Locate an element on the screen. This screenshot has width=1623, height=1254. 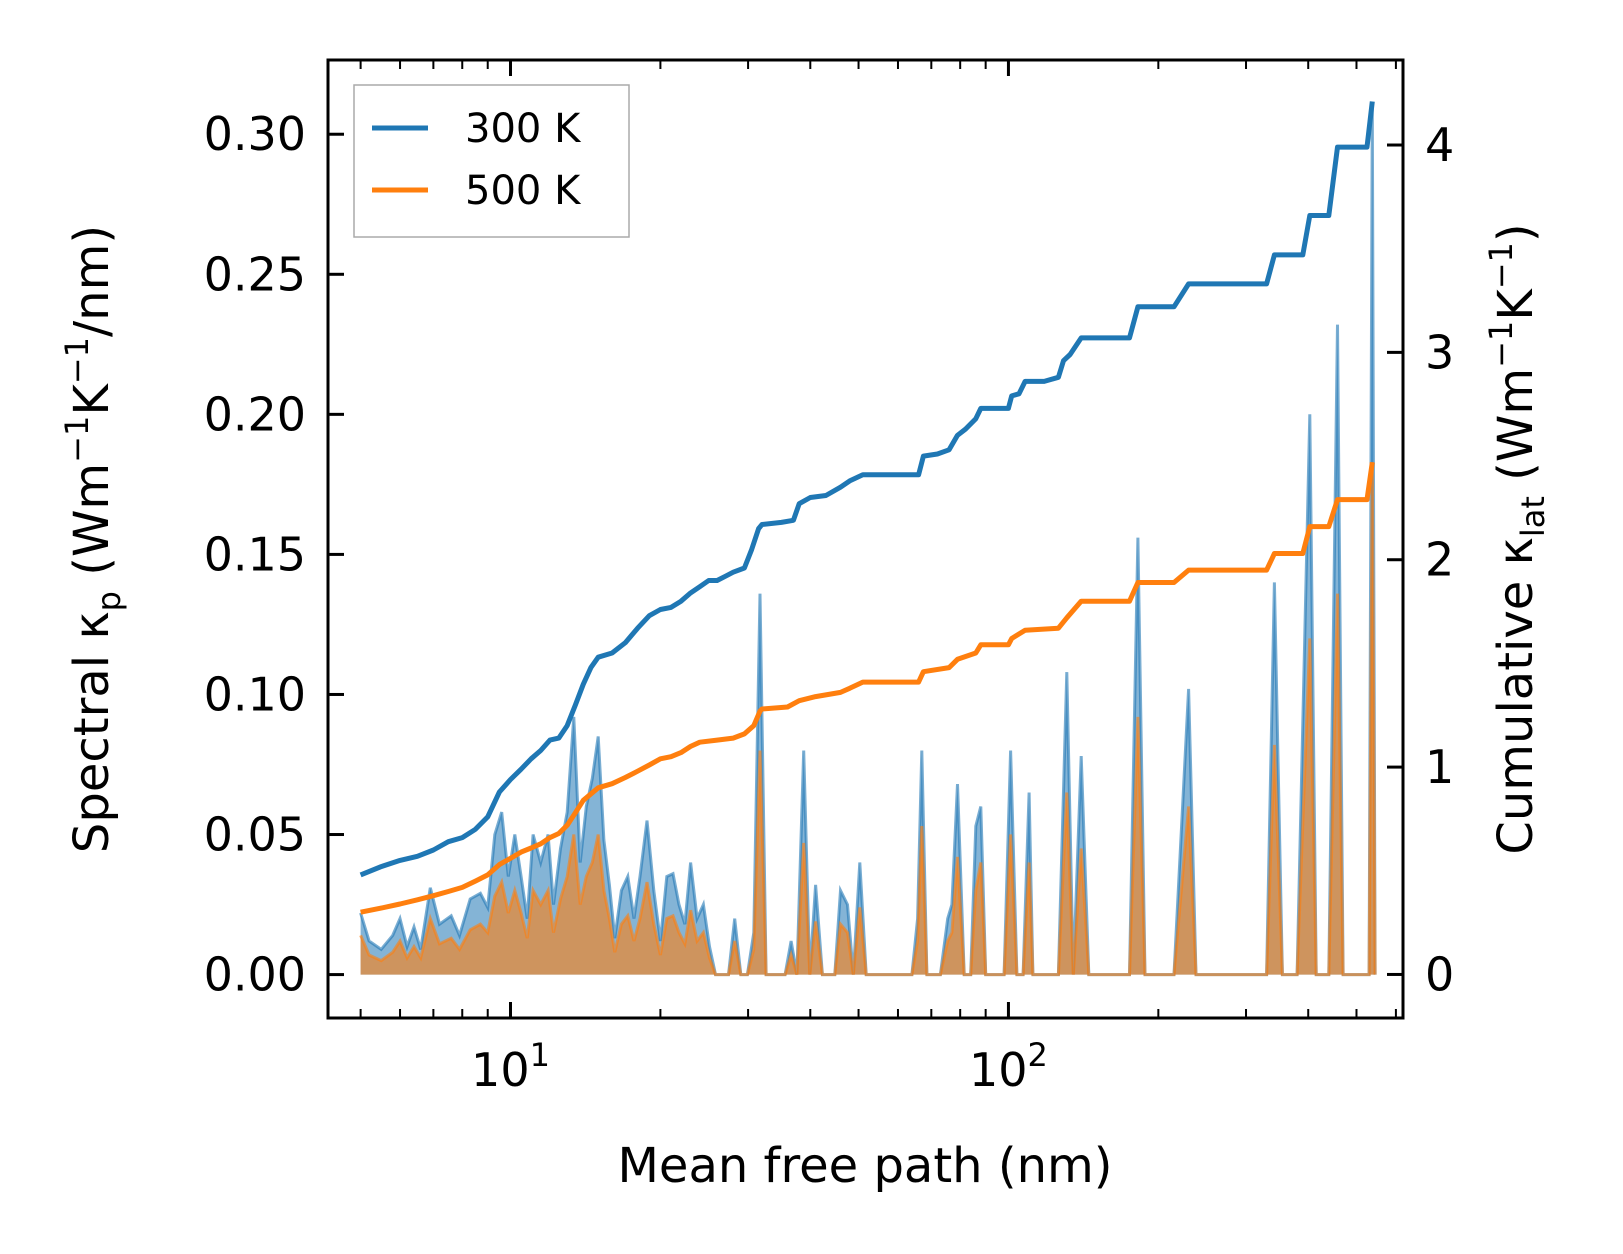
x-tick-label: 10² is located at coordinates (1008, 1066).